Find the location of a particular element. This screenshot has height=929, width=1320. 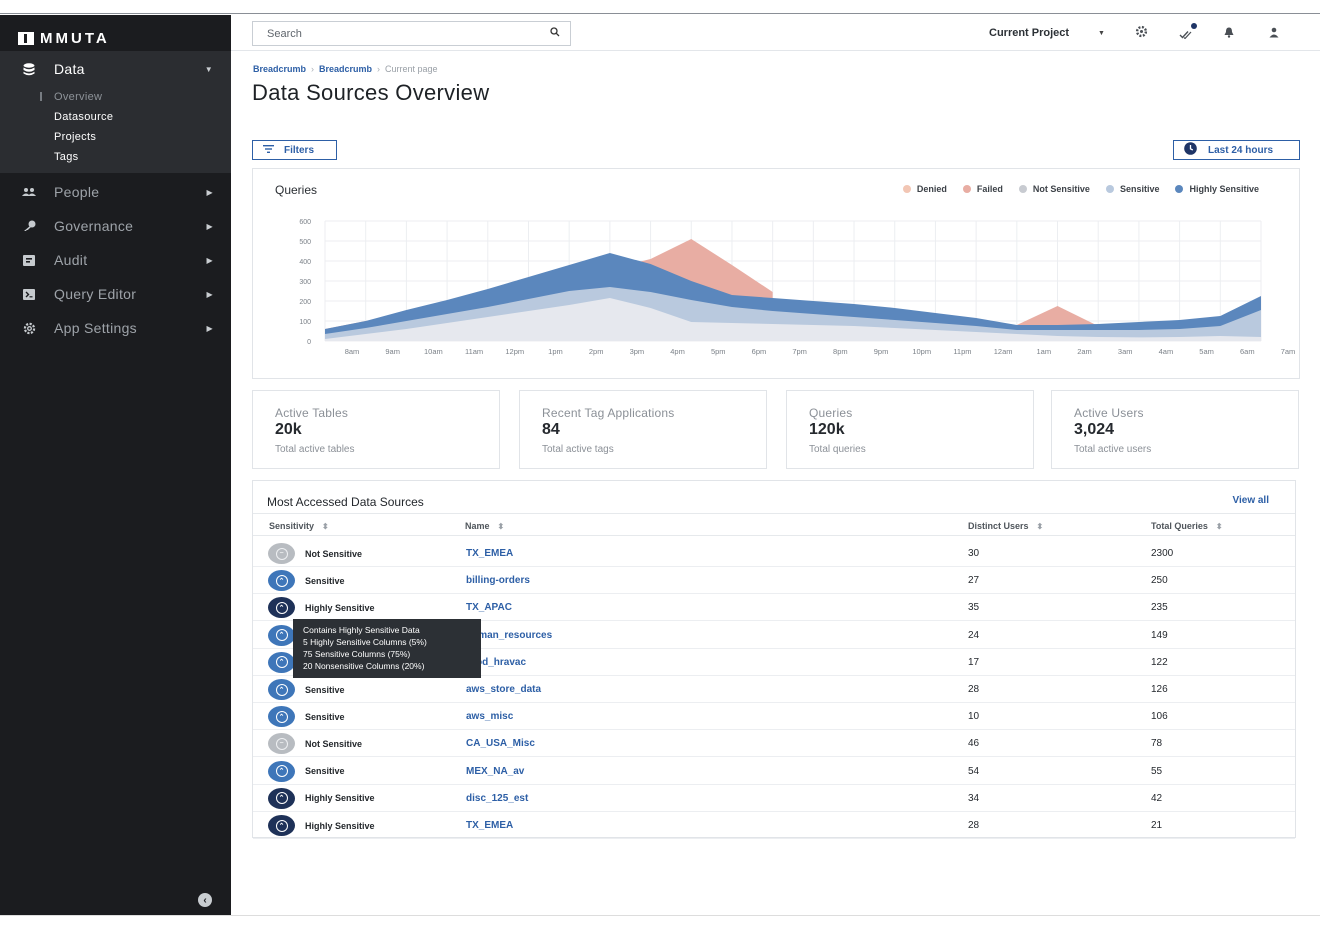

column-header-name: Name ⬍ is located at coordinates (484, 526).